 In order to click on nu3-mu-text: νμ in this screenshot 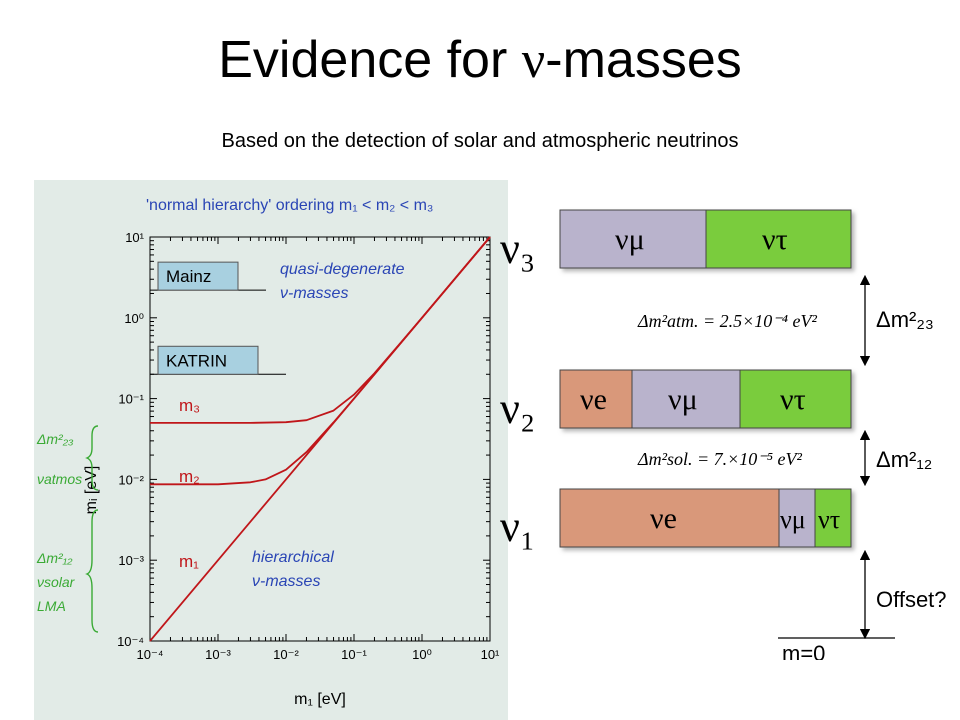, I will do `click(630, 239)`.